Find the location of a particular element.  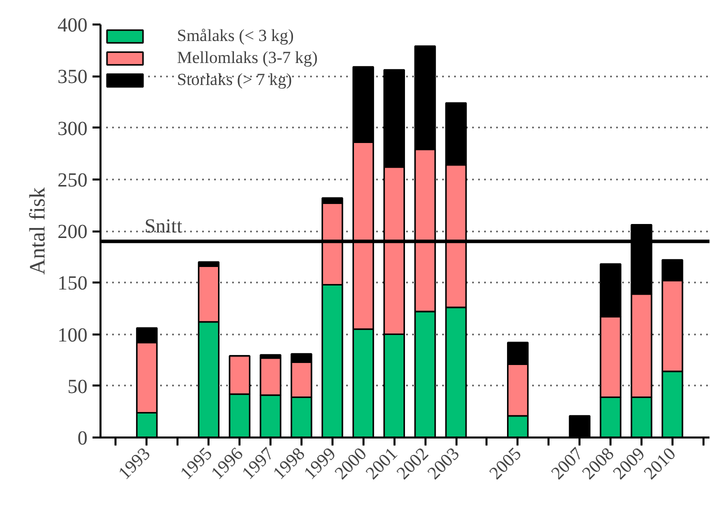

legend-label: Smålaks (< 3 kg) is located at coordinates (235, 36).